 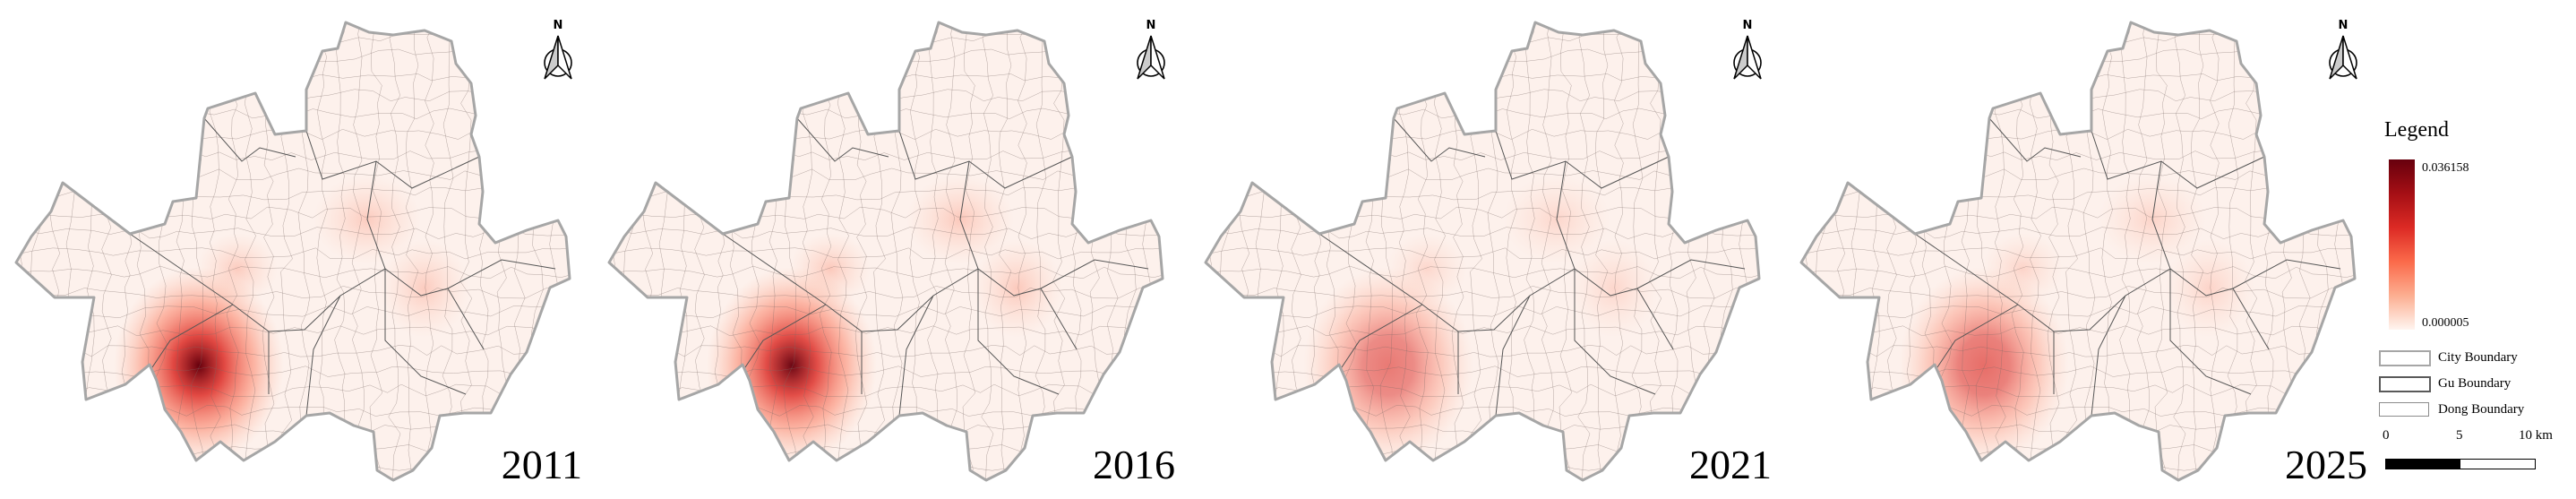 What do you see at coordinates (2326, 464) in the screenshot?
I see `year-label: 2025` at bounding box center [2326, 464].